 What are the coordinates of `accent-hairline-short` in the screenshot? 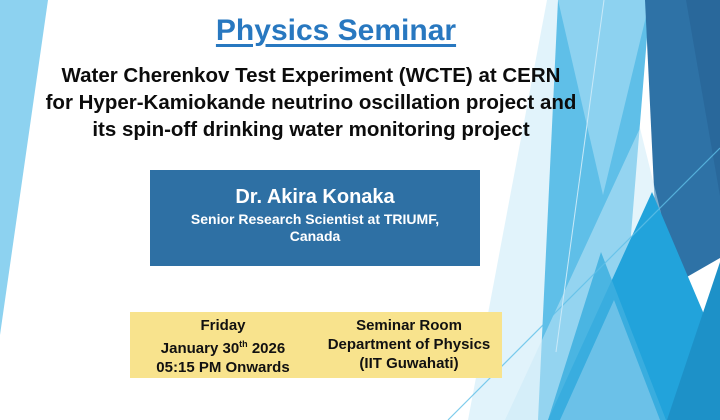 It's located at (580, 176).